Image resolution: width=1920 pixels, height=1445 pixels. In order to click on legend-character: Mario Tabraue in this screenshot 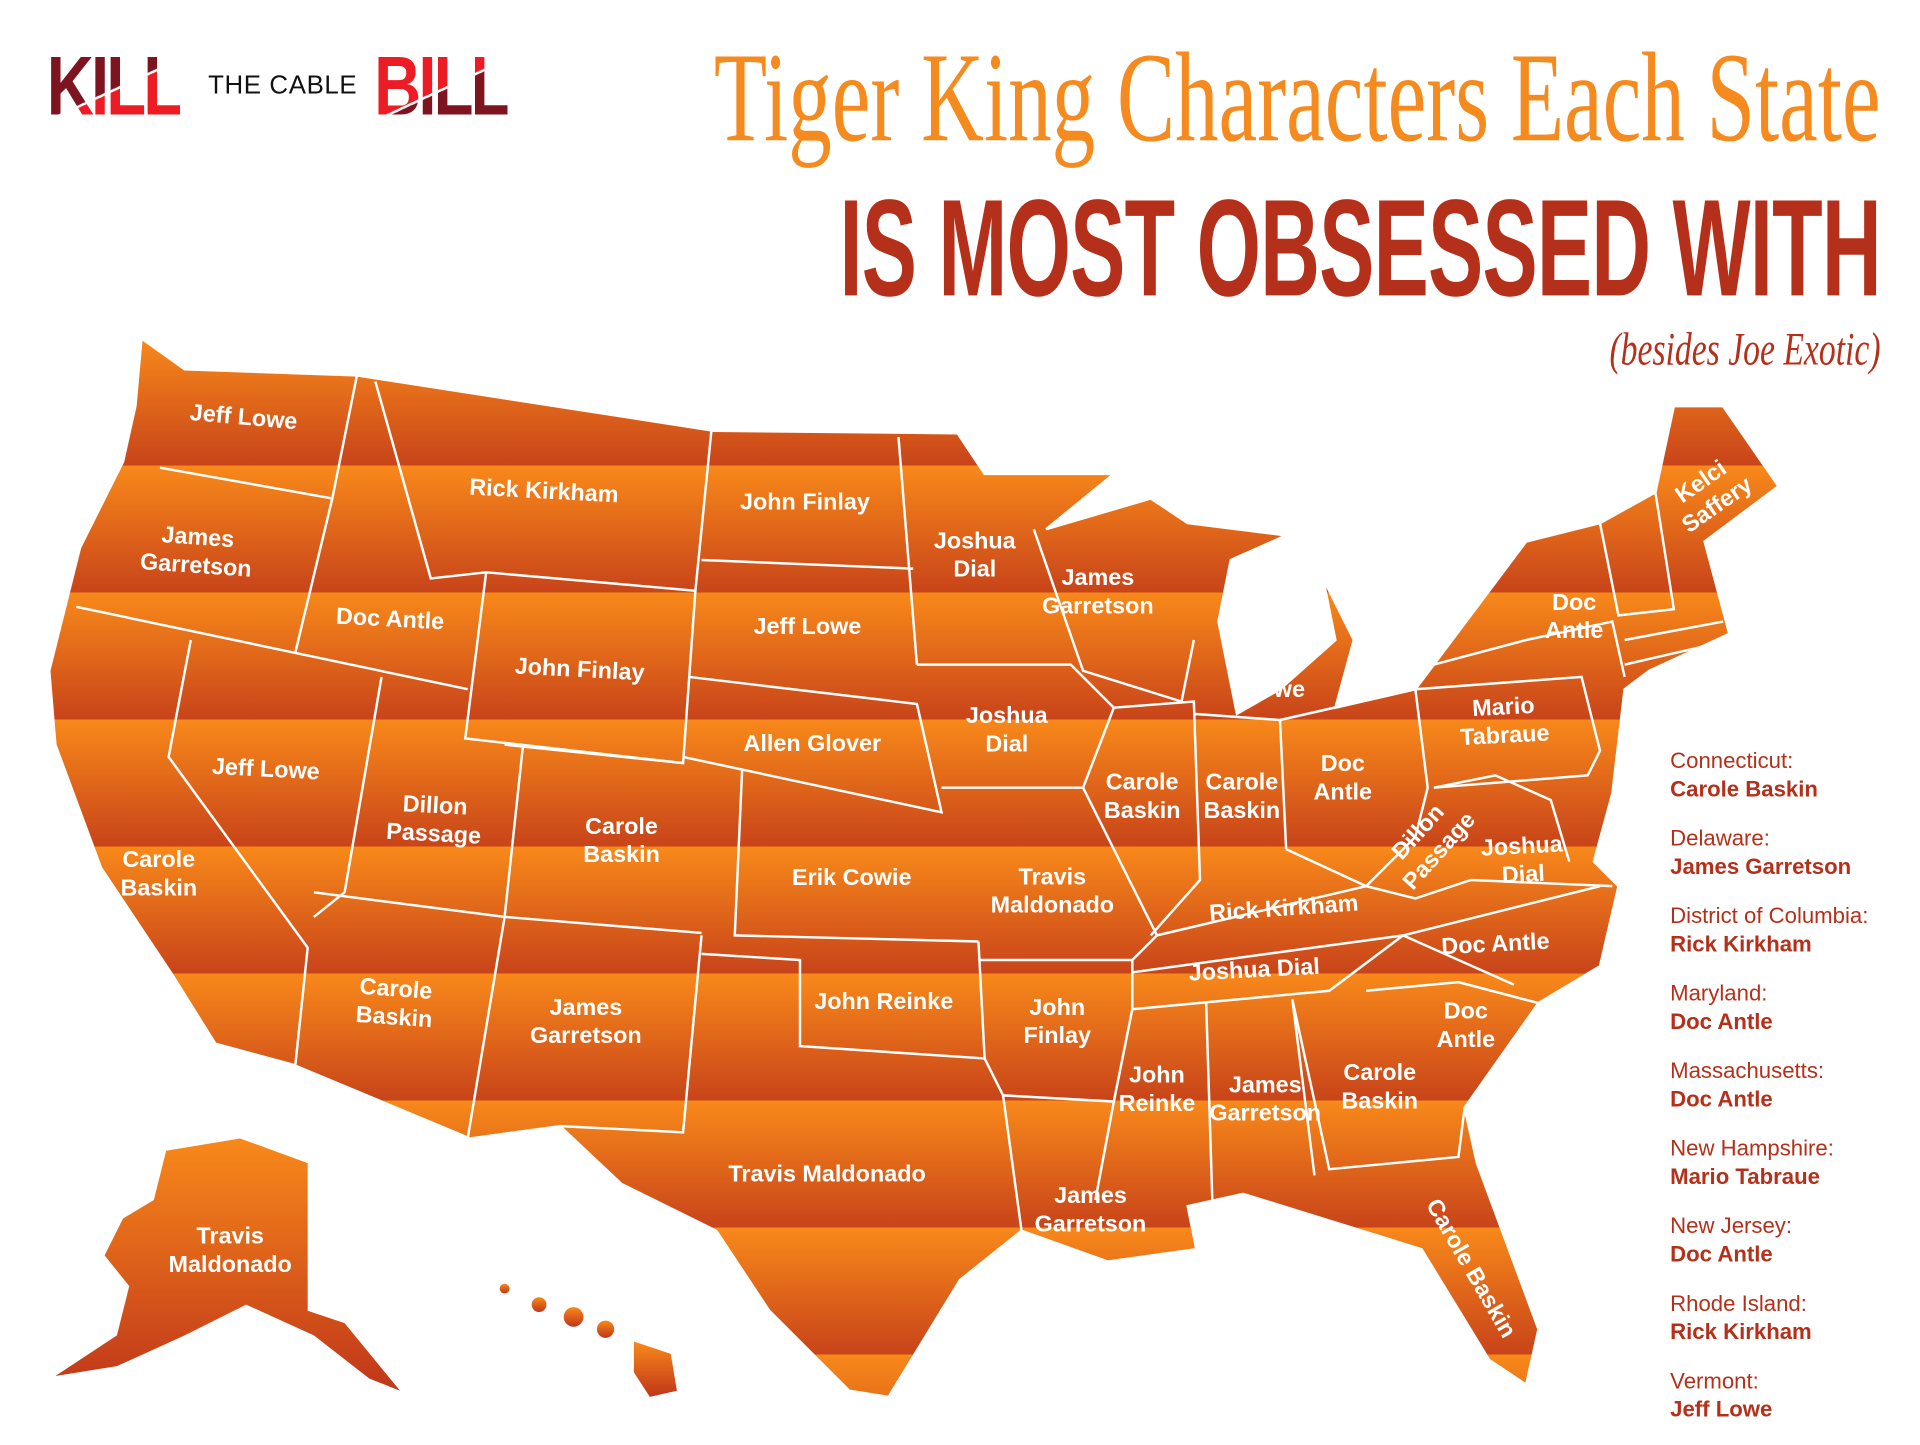, I will do `click(1745, 1176)`.